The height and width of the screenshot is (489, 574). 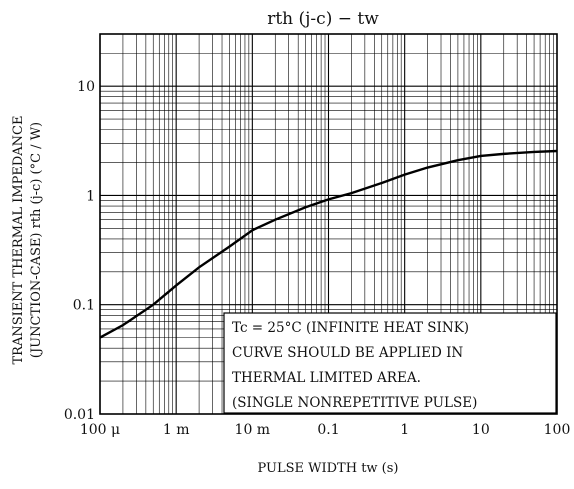 I want to click on annotation-line-2: CURVE SHOULD BE APPLIED IN, so click(x=347, y=353).